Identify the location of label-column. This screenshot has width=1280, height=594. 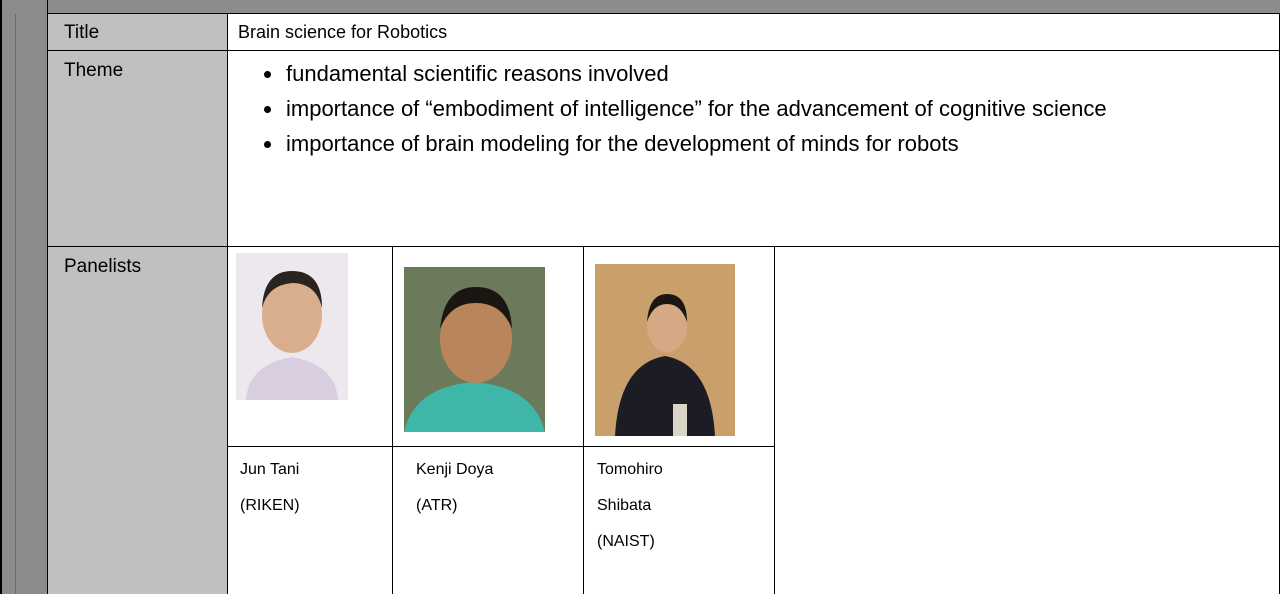
(138, 304).